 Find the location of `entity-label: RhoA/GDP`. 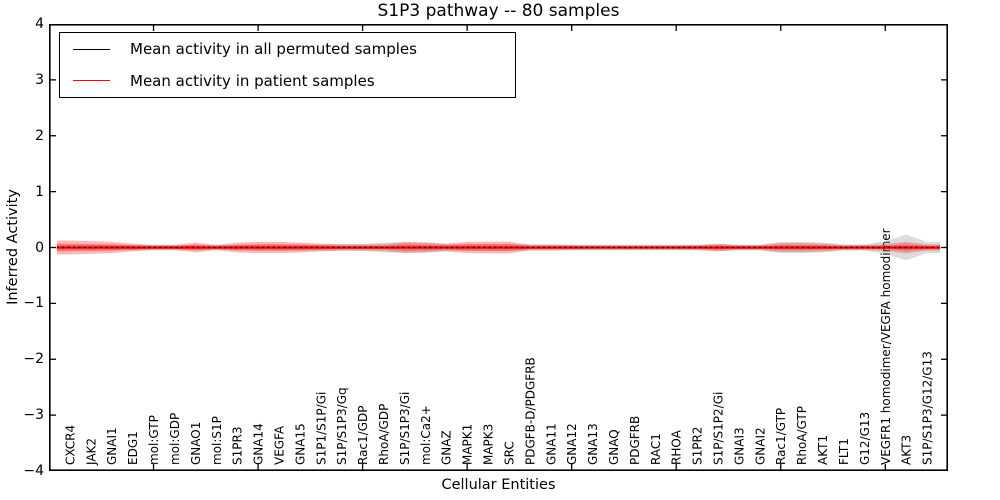

entity-label: RhoA/GDP is located at coordinates (384, 434).